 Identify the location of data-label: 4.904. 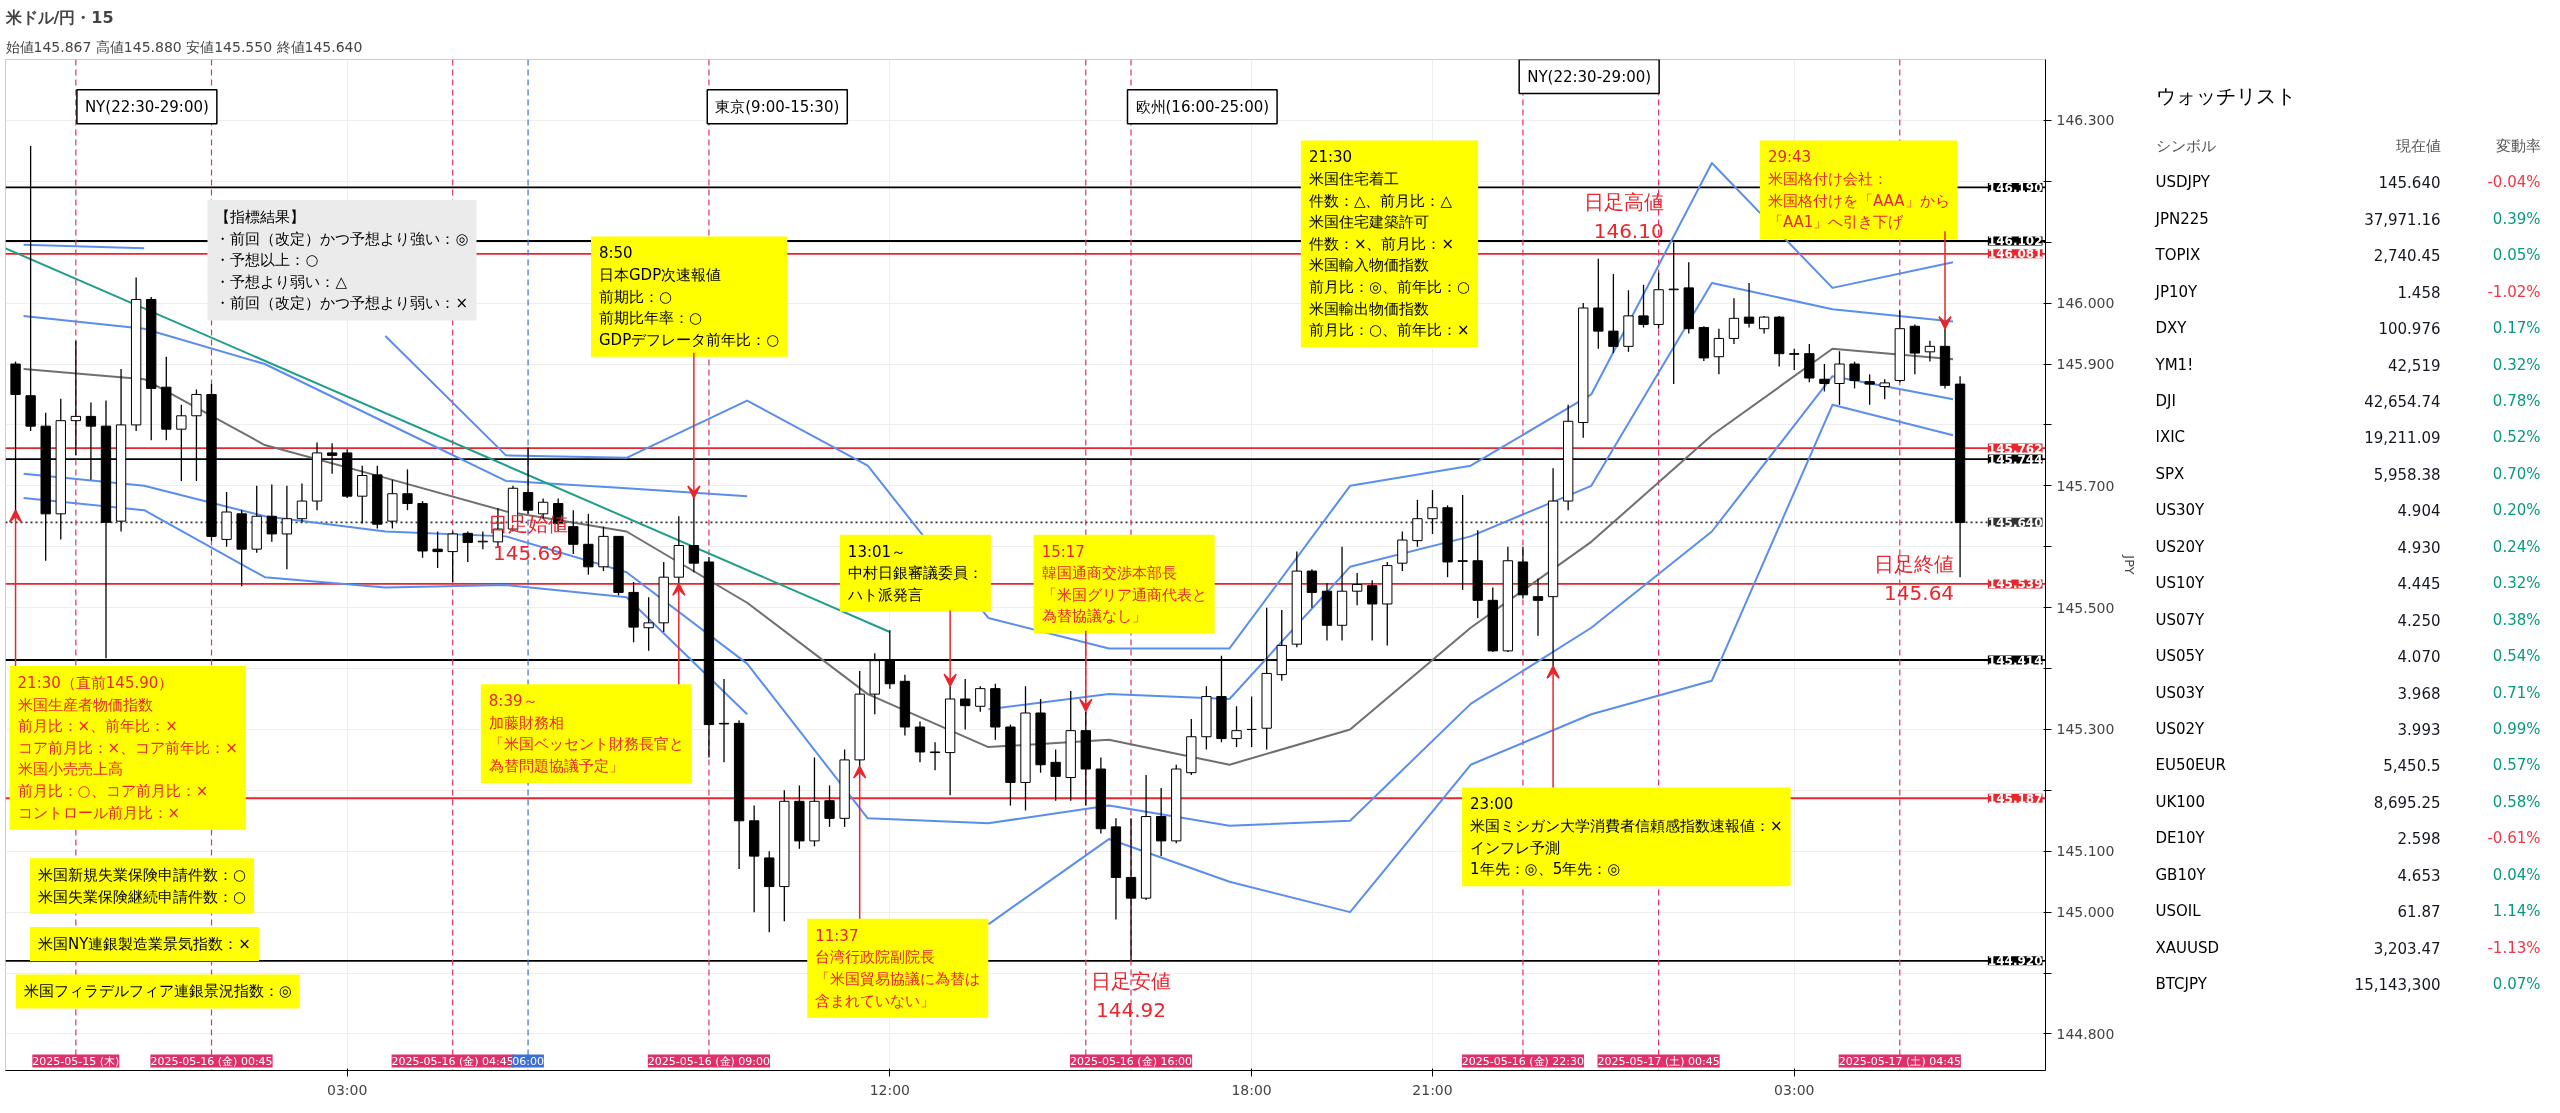
(2419, 511).